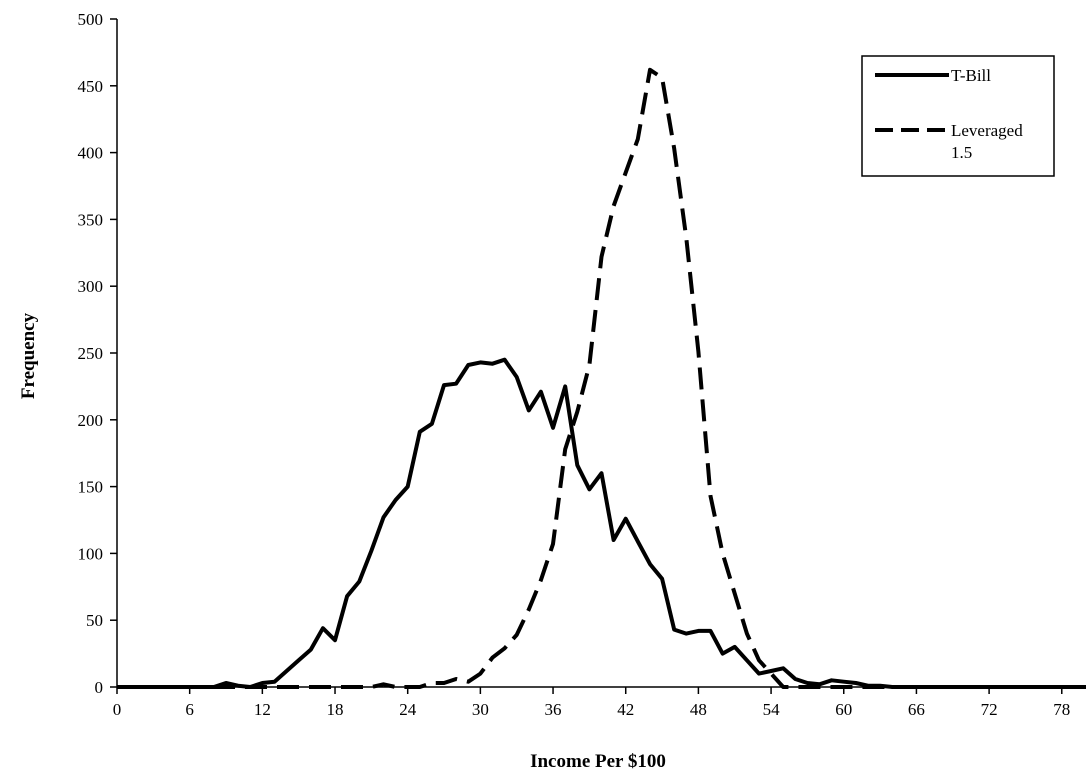 Image resolution: width=1086 pixels, height=777 pixels. Describe the element at coordinates (117, 709) in the screenshot. I see `x-tick-label: 0` at that location.